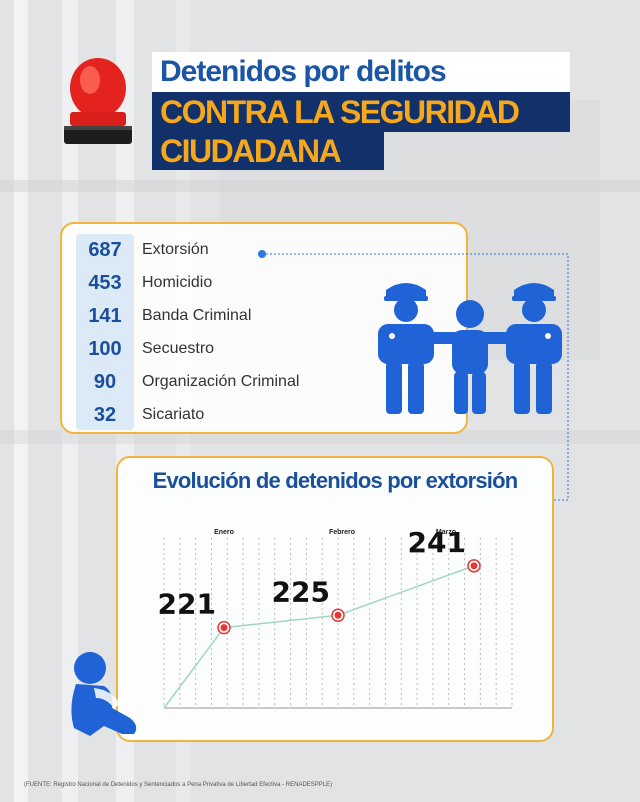  What do you see at coordinates (105, 283) in the screenshot?
I see `crime-count: 453` at bounding box center [105, 283].